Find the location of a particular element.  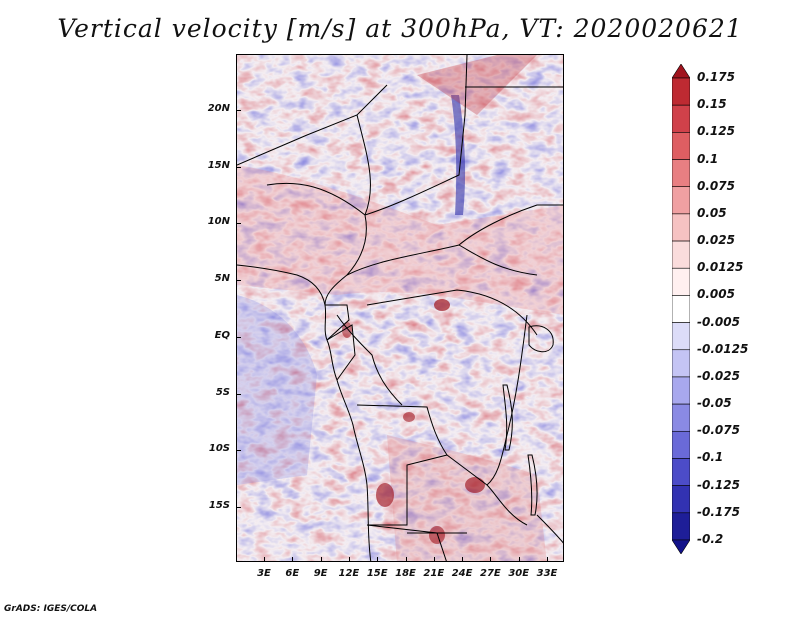

longitude-tick-label: 27E is located at coordinates (490, 573).